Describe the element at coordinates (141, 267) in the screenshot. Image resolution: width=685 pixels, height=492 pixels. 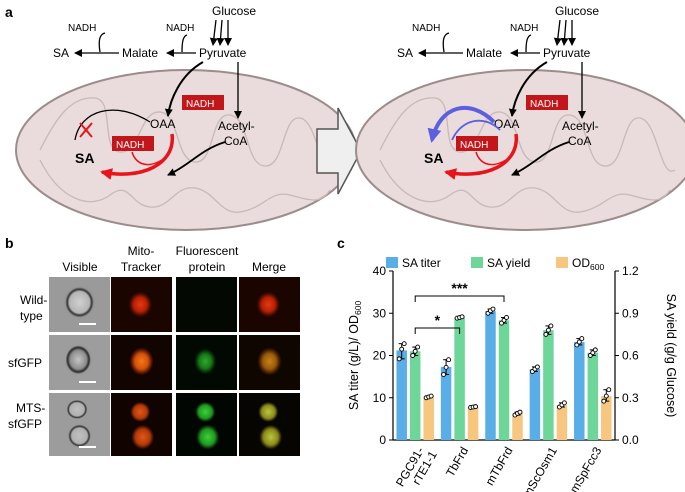
I see `column-header-mitotracker: Tracker` at that location.